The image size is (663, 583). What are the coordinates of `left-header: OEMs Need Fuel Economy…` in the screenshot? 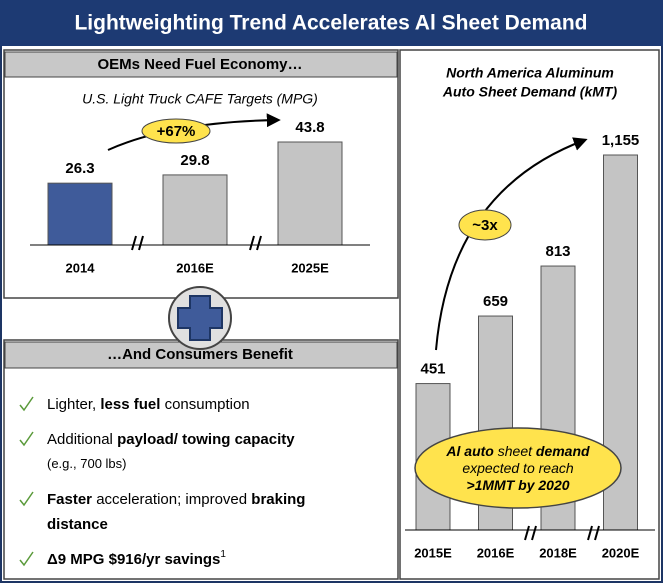 It's located at (199, 64).